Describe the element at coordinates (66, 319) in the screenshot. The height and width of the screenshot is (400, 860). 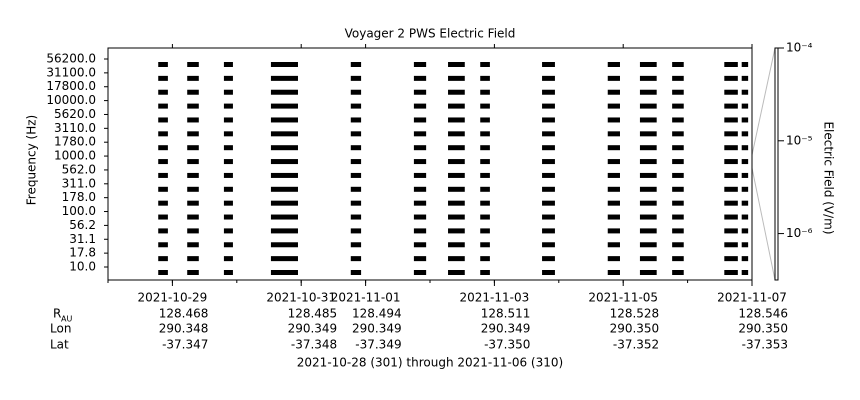
I see `ephemeris-label-sub: AU` at that location.